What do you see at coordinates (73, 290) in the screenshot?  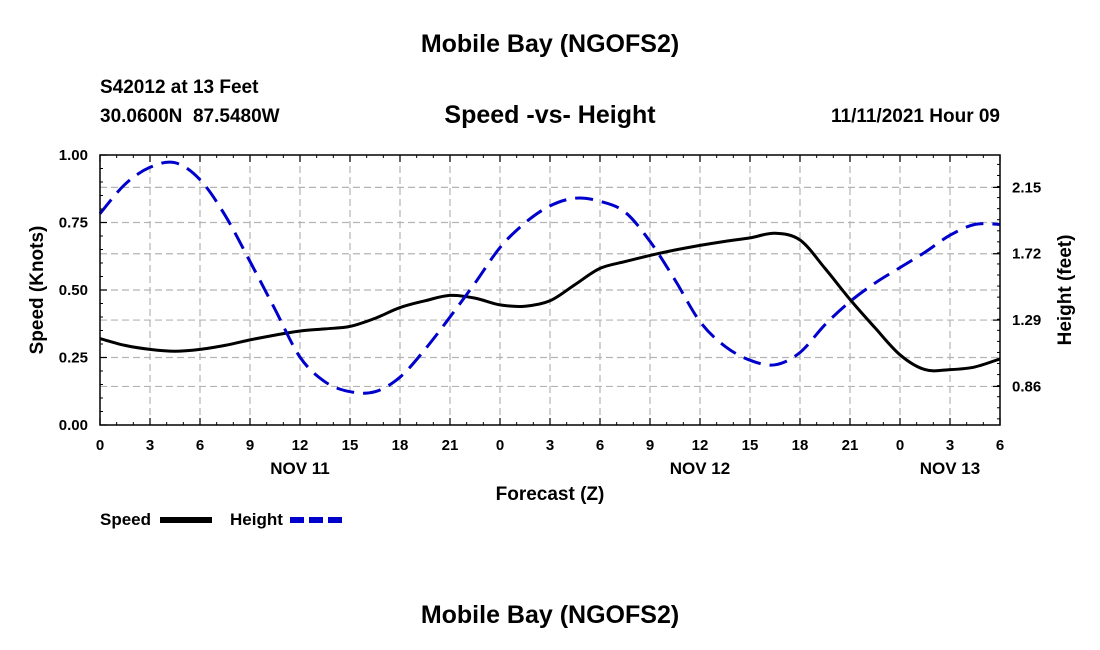 I see `y-left-tick-label: 0.50` at bounding box center [73, 290].